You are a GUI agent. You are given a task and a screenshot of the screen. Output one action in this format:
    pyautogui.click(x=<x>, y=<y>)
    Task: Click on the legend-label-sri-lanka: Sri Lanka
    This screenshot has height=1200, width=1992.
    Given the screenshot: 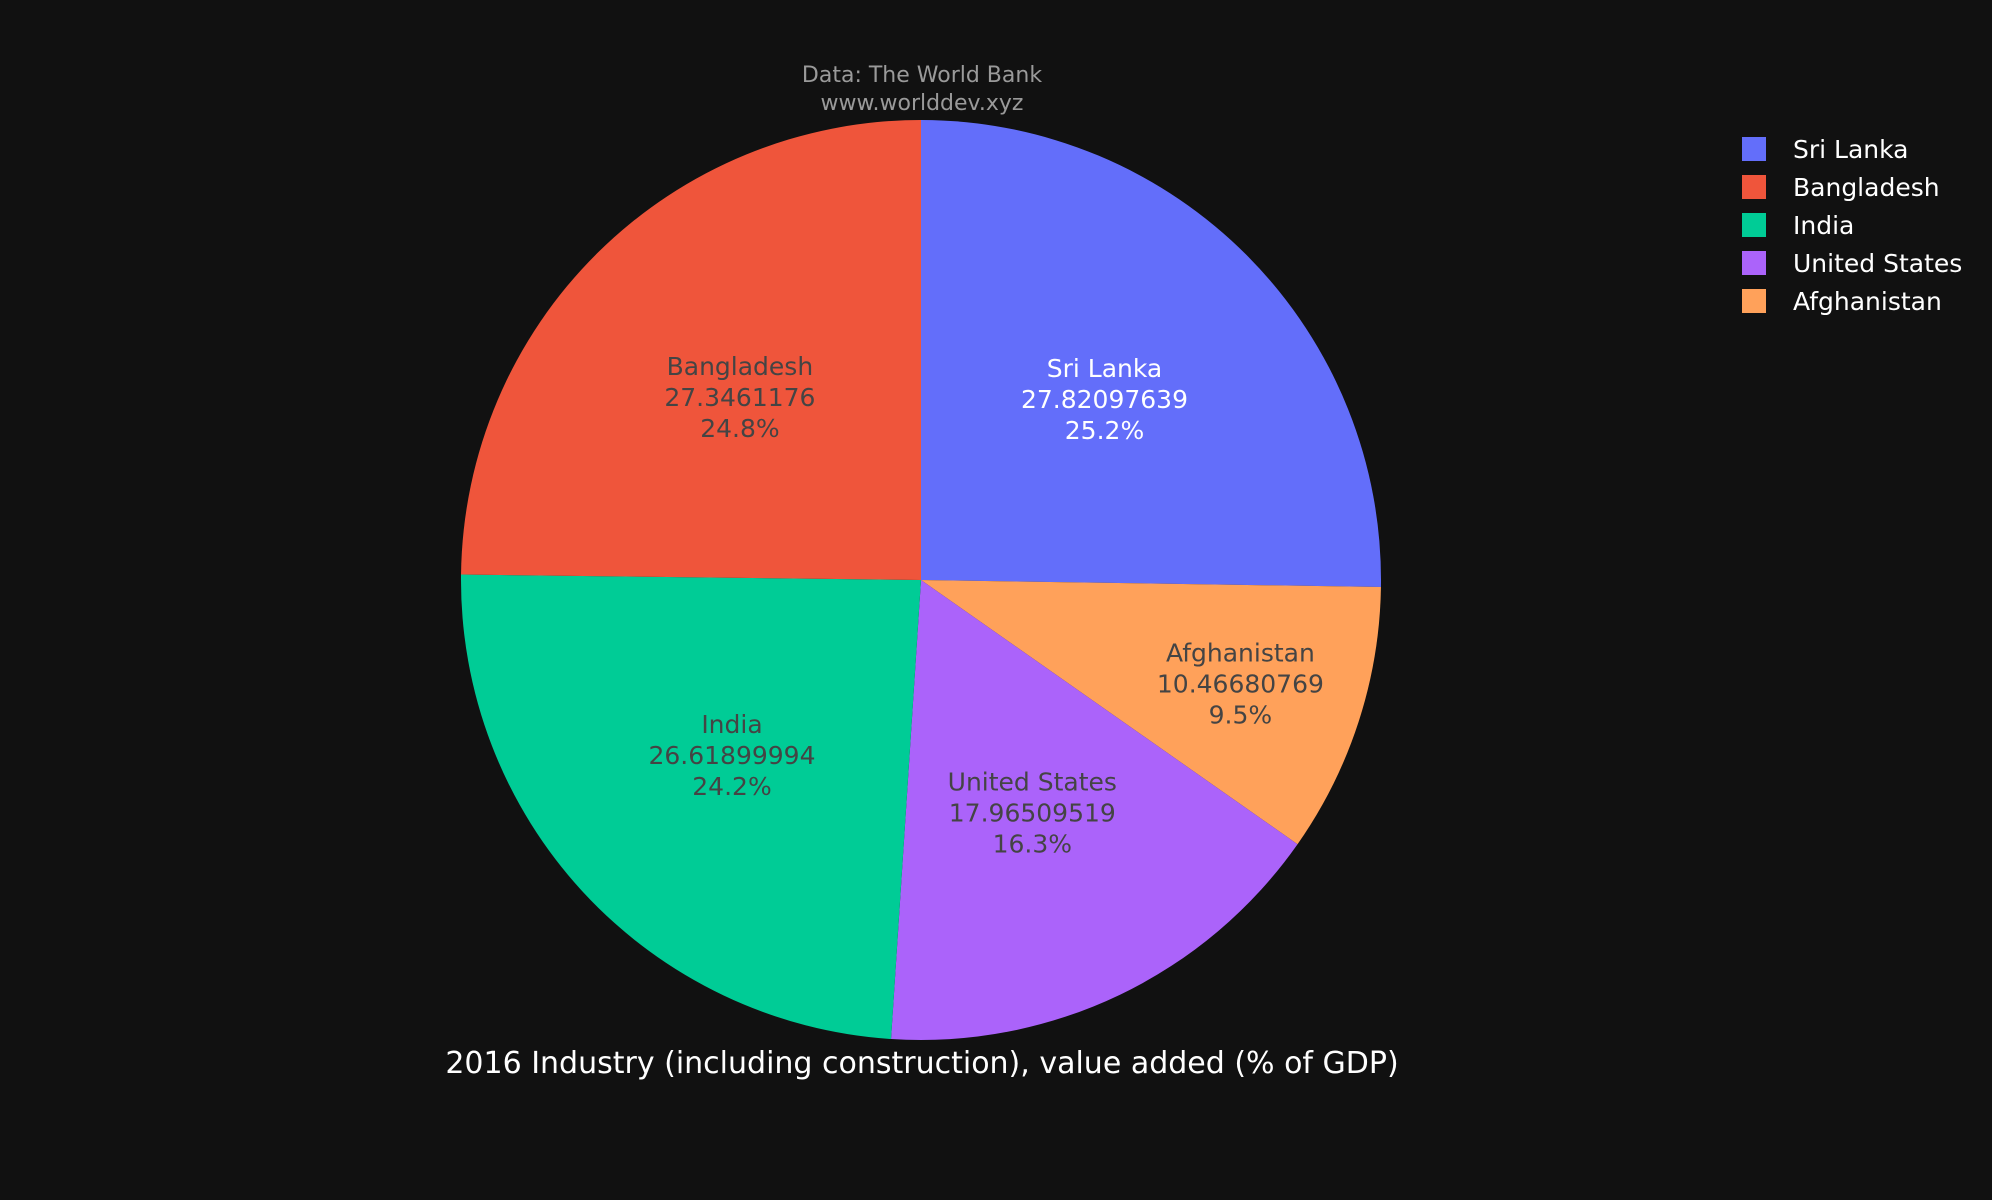 What is the action you would take?
    pyautogui.click(x=1851, y=149)
    